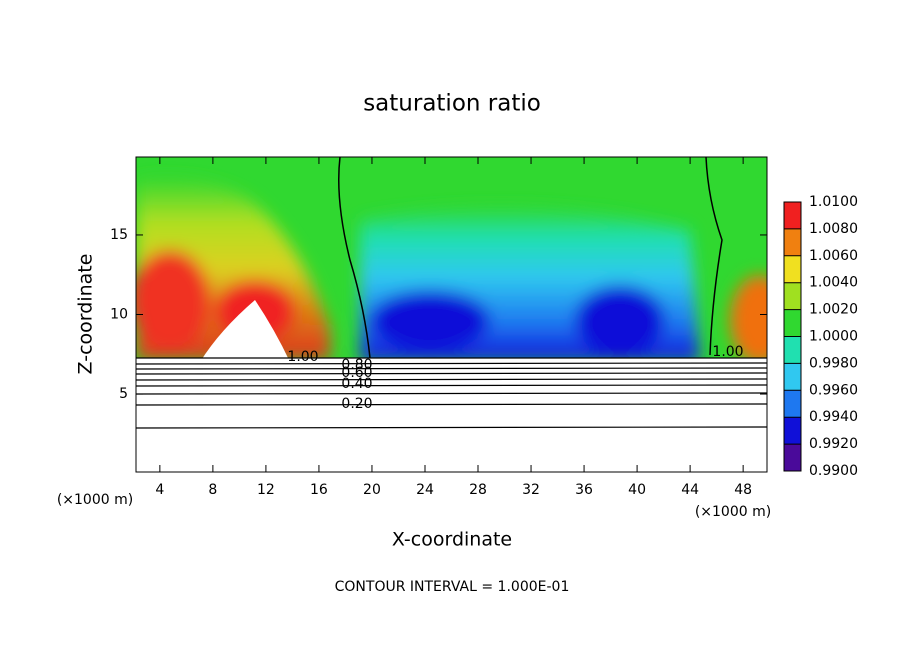 This screenshot has width=904, height=654. I want to click on colorbar-label: 0.9940, so click(833, 417).